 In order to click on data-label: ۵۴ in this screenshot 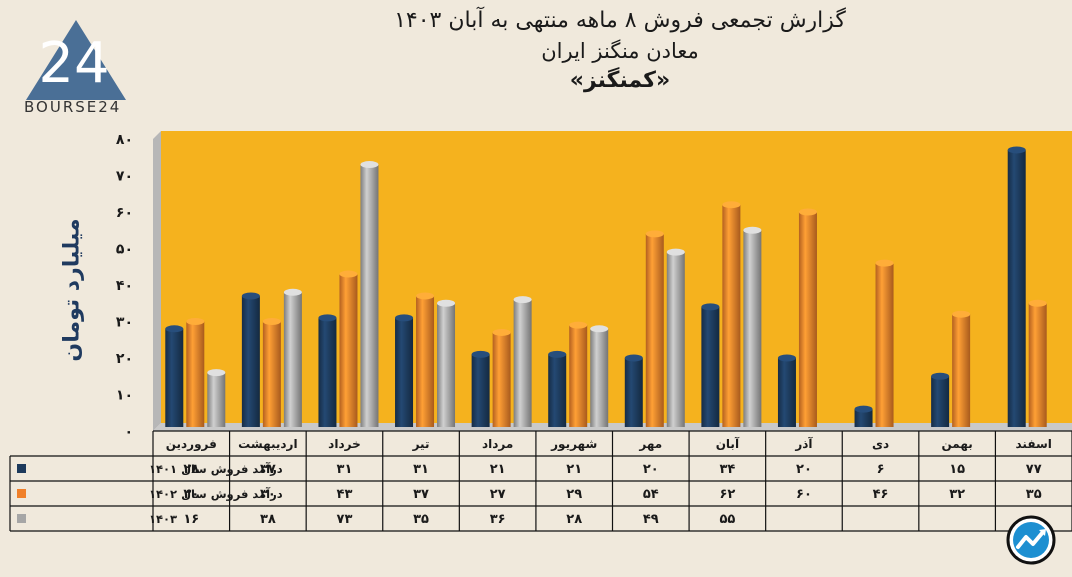, I will do `click(651, 494)`.